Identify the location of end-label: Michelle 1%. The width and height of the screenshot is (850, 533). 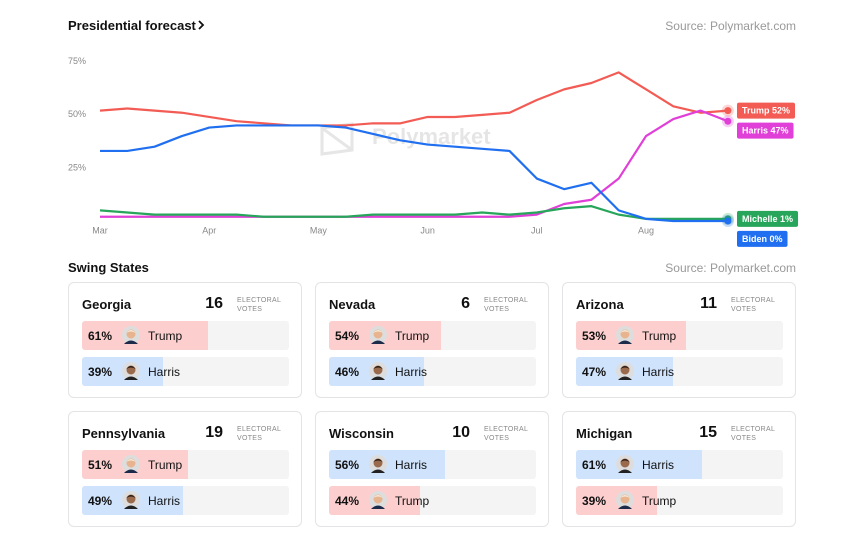
(768, 218).